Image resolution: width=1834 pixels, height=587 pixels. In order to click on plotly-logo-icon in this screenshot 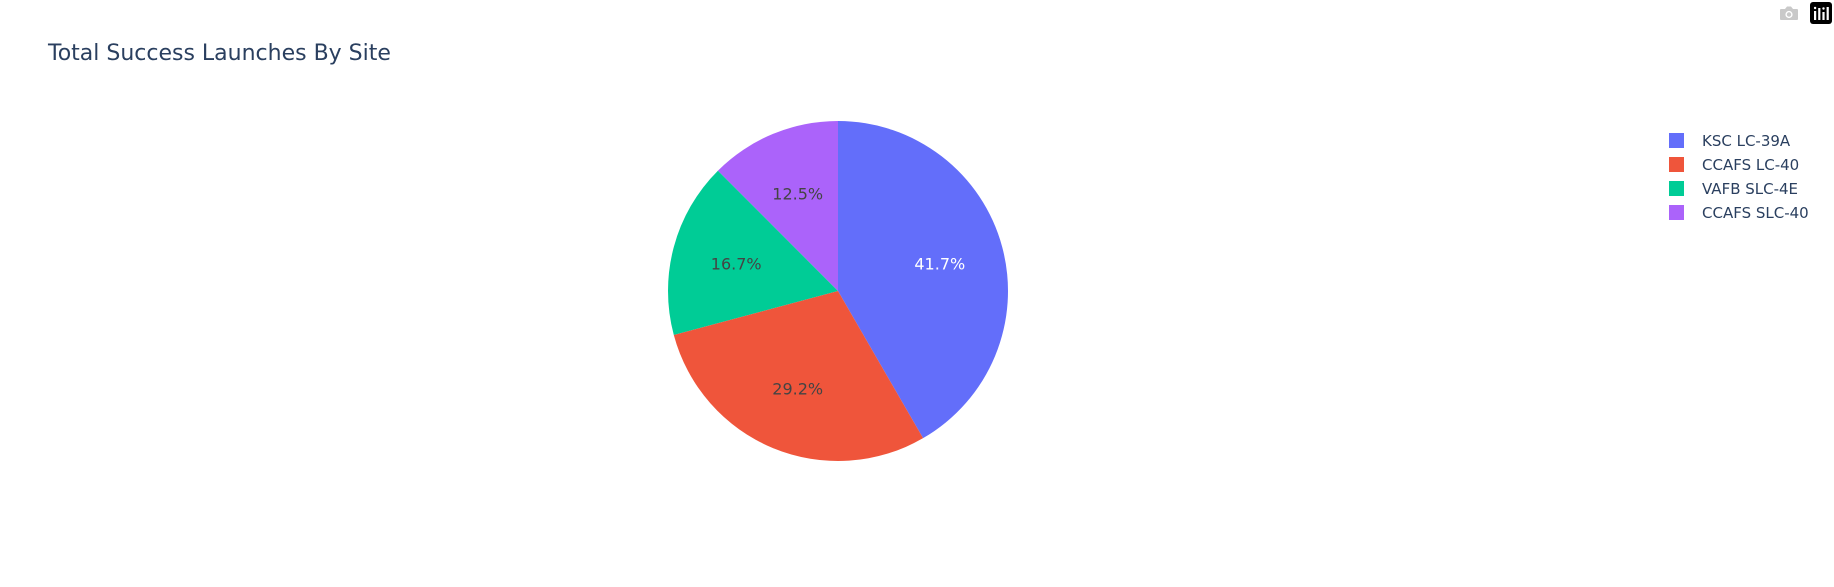, I will do `click(1821, 13)`.